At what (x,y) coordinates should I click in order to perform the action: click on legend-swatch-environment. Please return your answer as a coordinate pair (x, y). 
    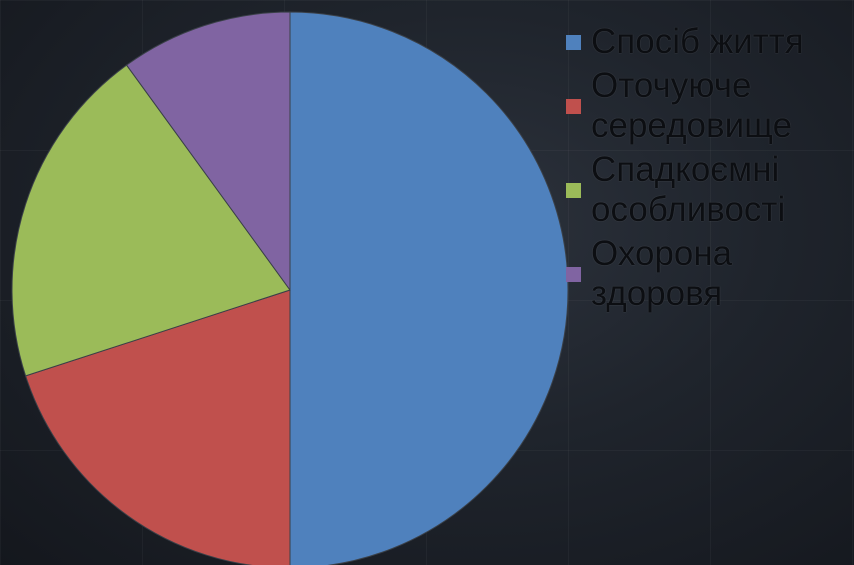
    Looking at the image, I should click on (573, 106).